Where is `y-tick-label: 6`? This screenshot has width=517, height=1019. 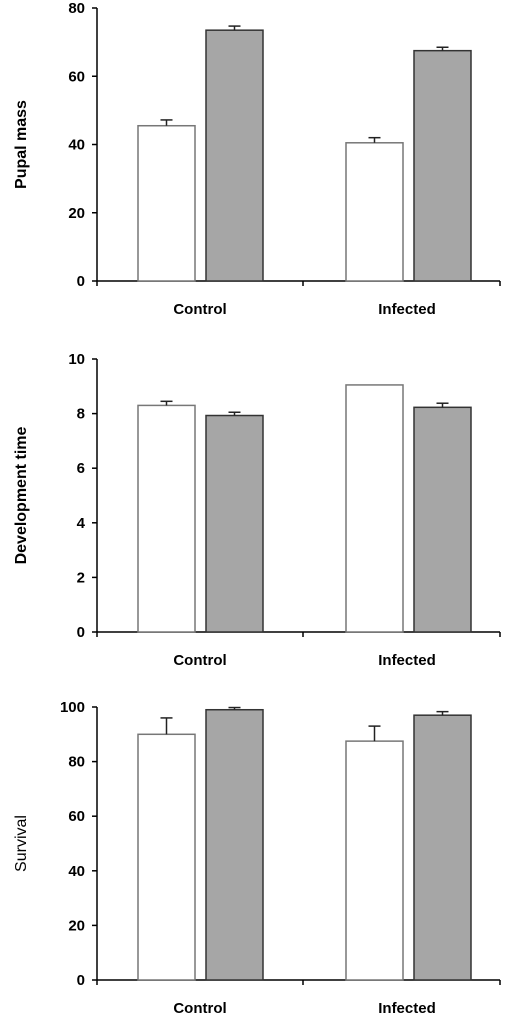 y-tick-label: 6 is located at coordinates (81, 468).